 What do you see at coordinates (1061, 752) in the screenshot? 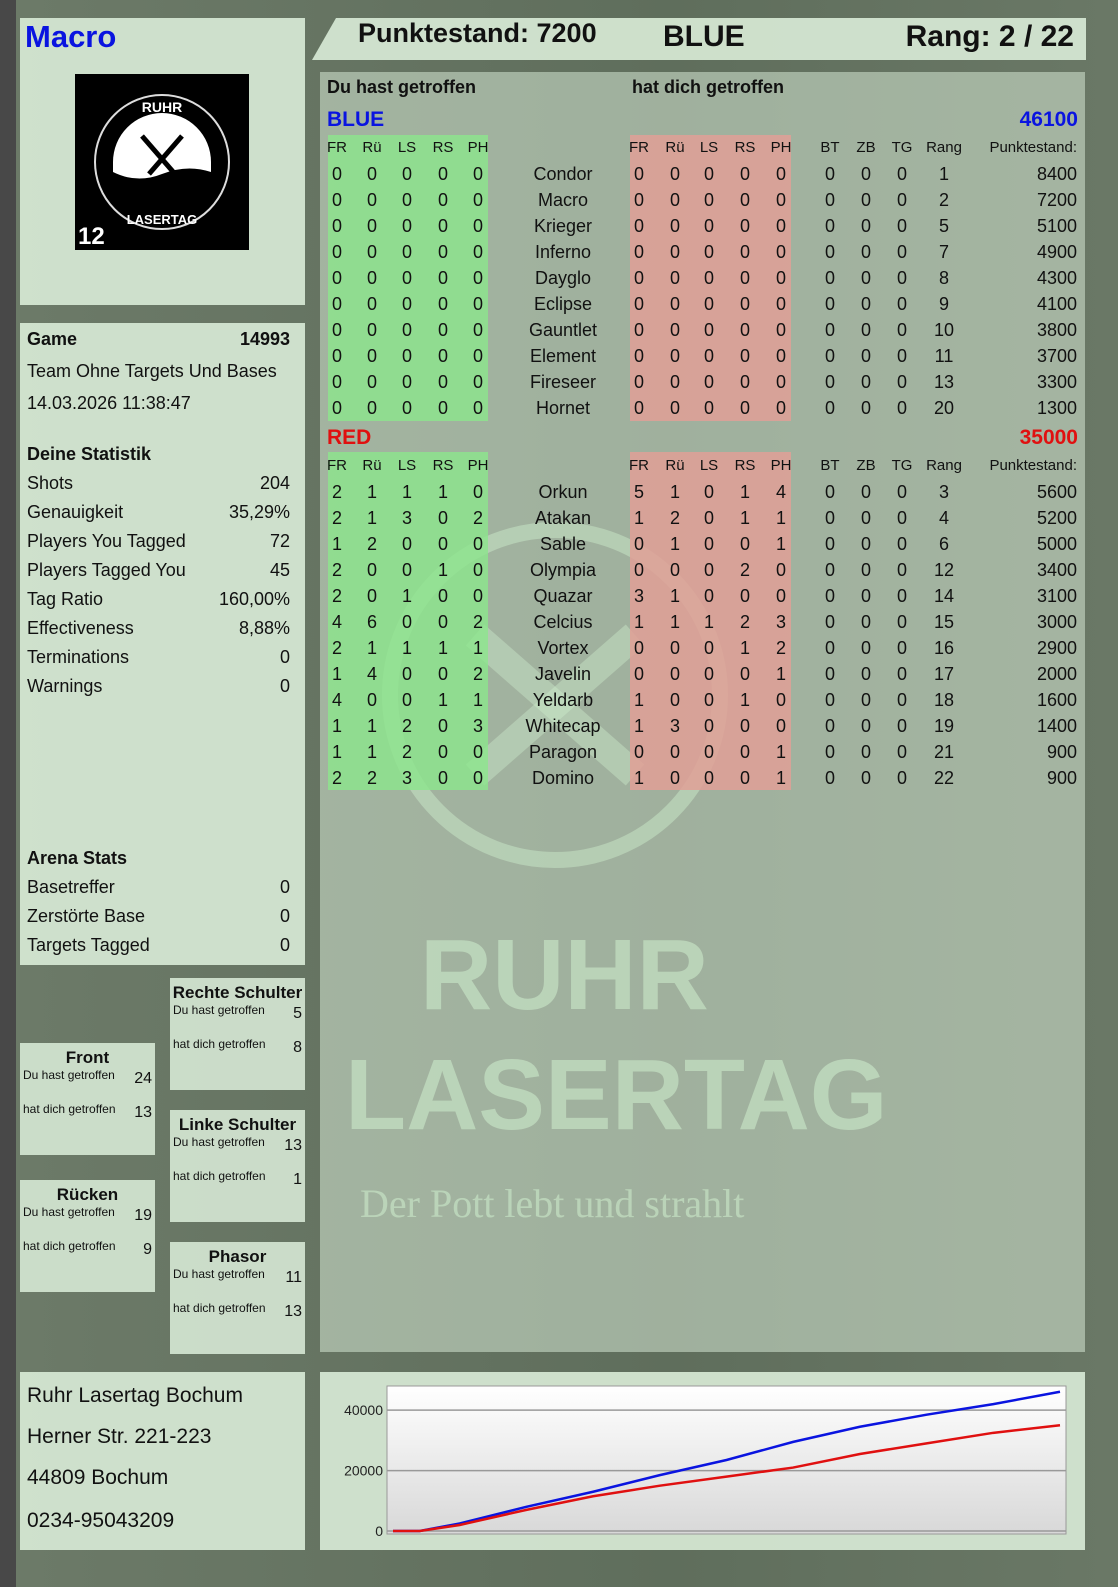
I see `player-score: 900` at bounding box center [1061, 752].